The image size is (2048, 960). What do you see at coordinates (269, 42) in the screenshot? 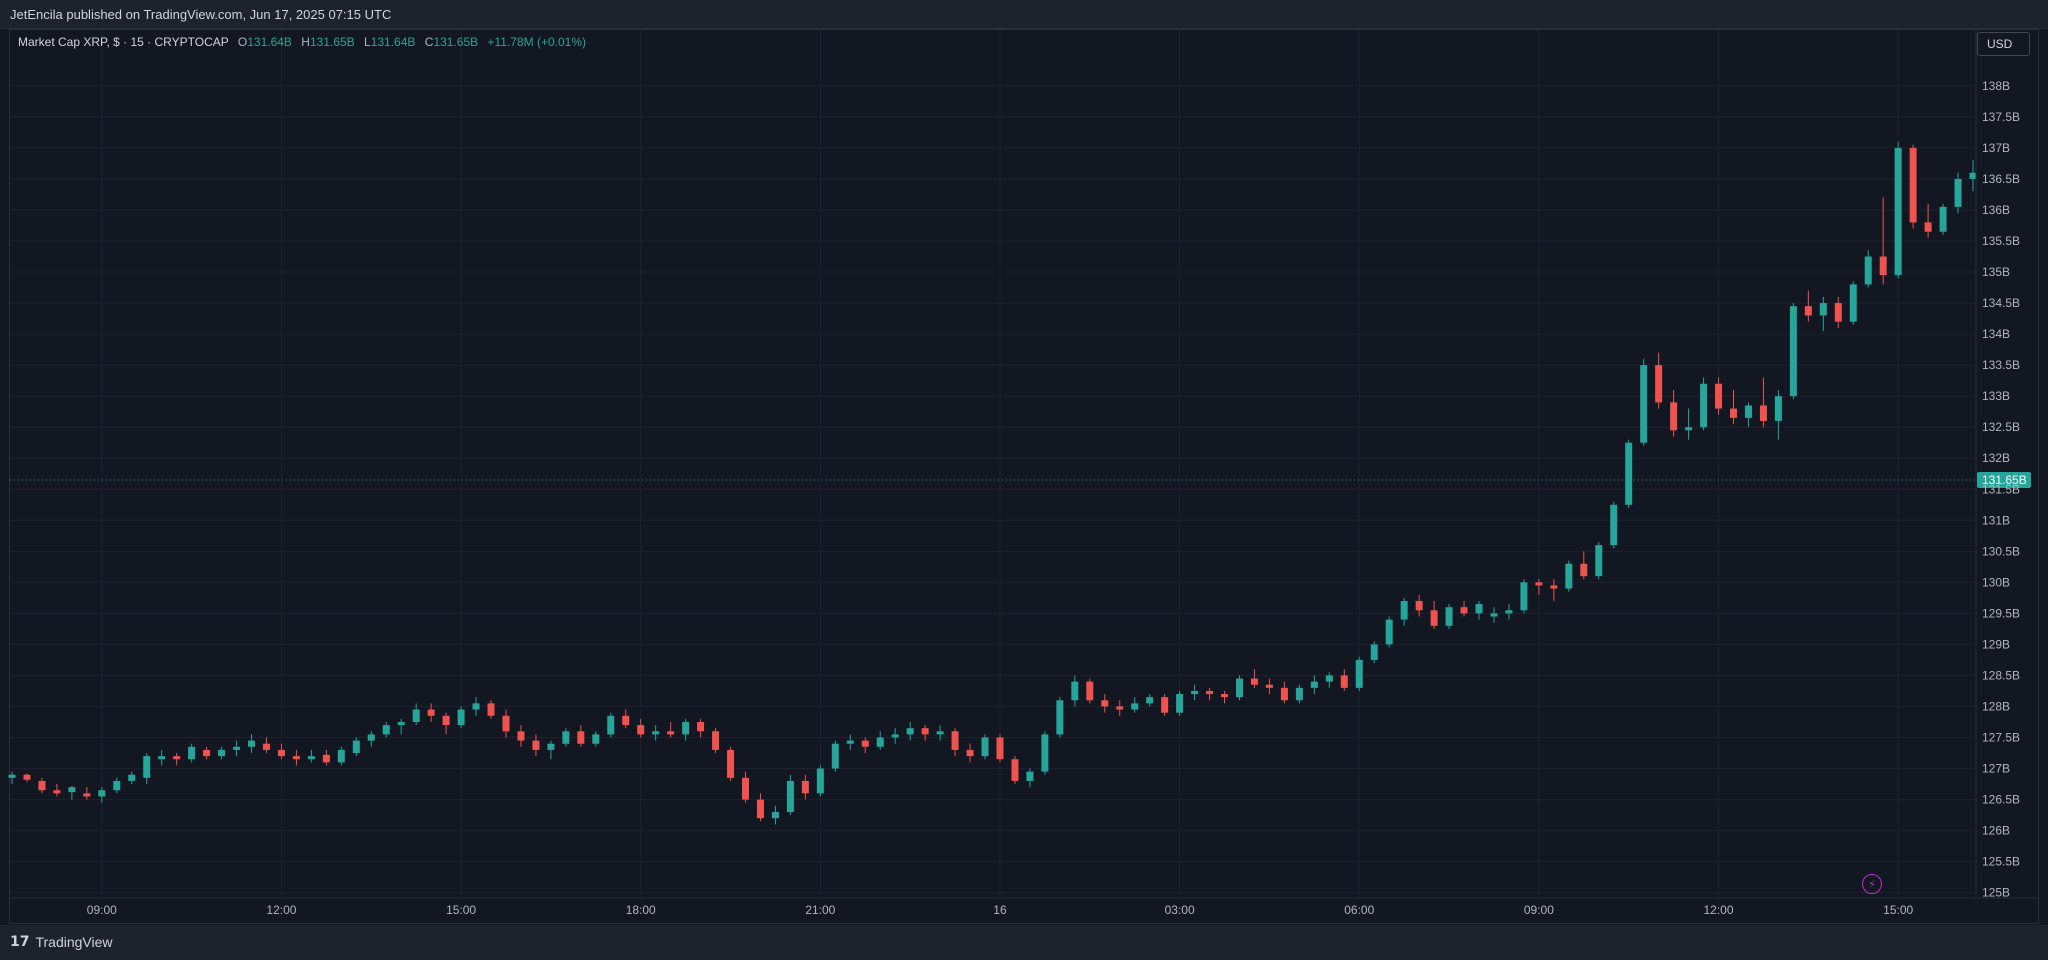
I see `legend-open-value: 131.64B` at bounding box center [269, 42].